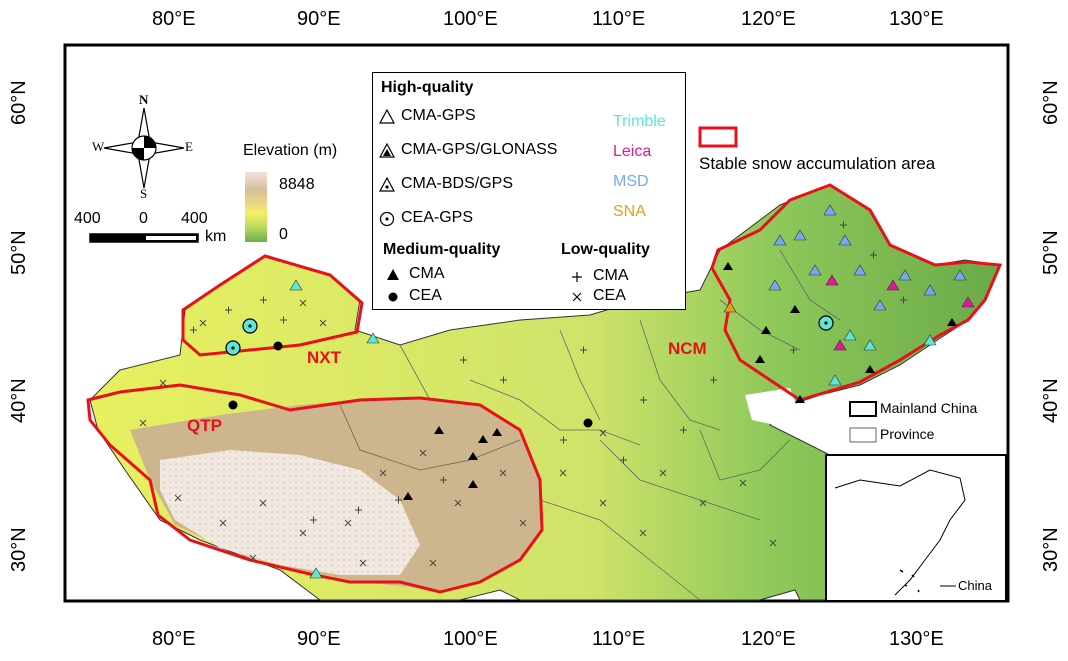  Describe the element at coordinates (319, 639) in the screenshot. I see `lon-tick-90-bottom: 90°E` at that location.